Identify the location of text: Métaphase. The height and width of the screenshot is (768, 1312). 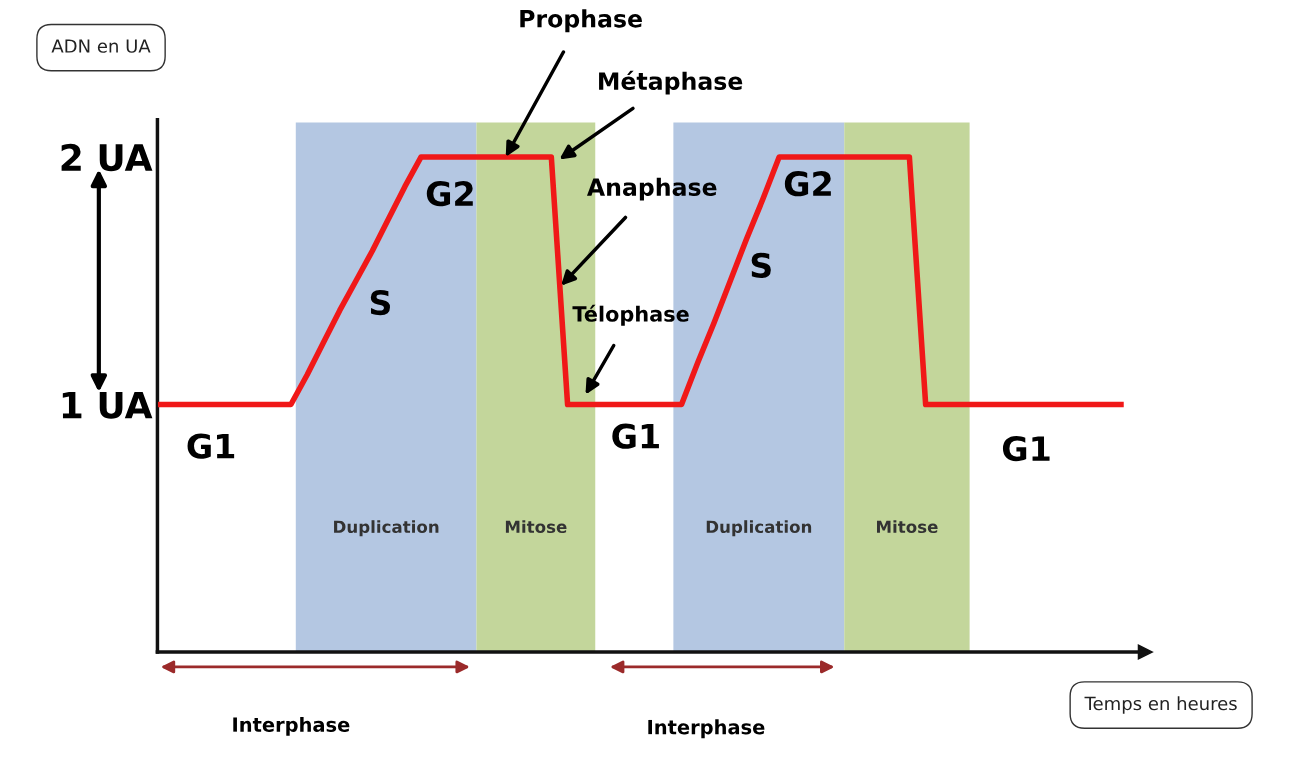
(671, 82).